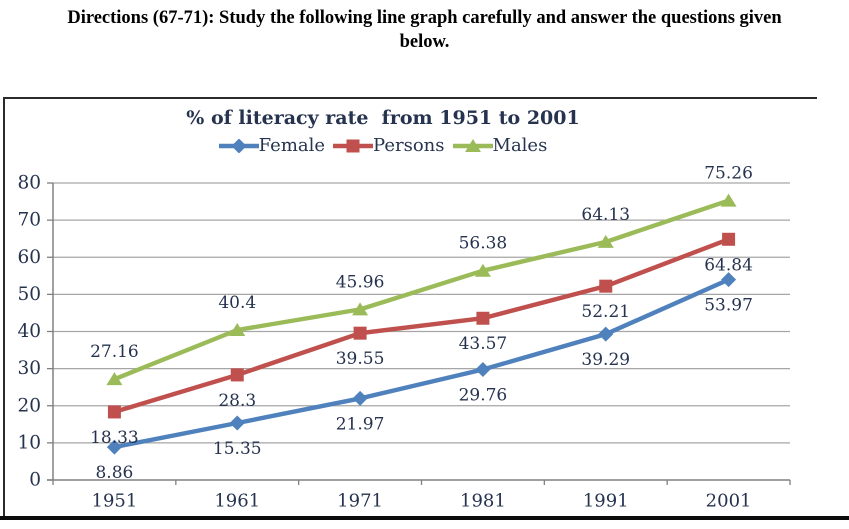 Image resolution: width=849 pixels, height=529 pixels. I want to click on x-tick-label: 1961, so click(237, 501).